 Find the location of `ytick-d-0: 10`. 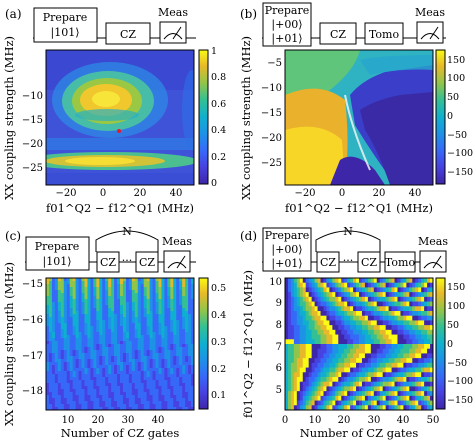

ytick-d-0: 10 is located at coordinates (275, 282).